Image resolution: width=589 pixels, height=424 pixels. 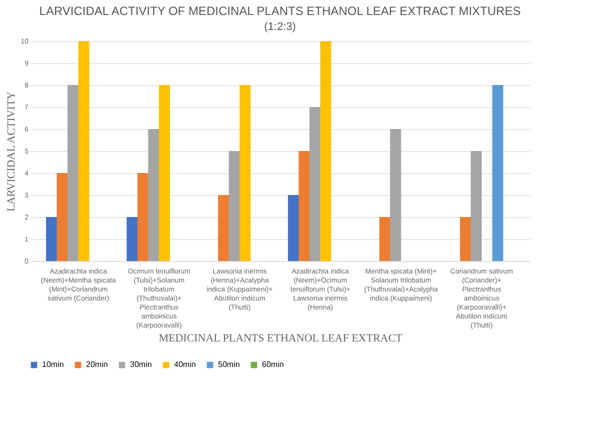 I want to click on chart-subtitle: (1:2:3), so click(x=280, y=27).